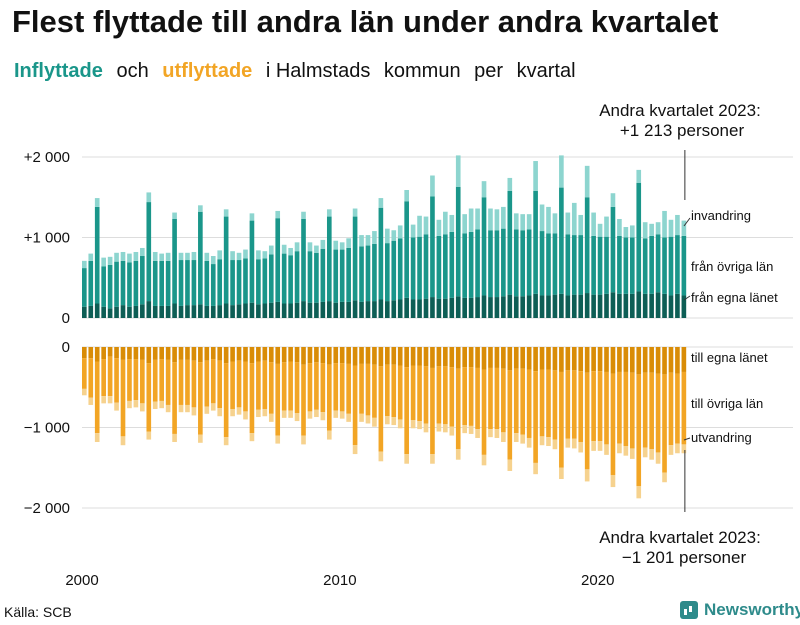 The image size is (800, 625). I want to click on annotation-top-line2: +1 213 personer, so click(682, 130).